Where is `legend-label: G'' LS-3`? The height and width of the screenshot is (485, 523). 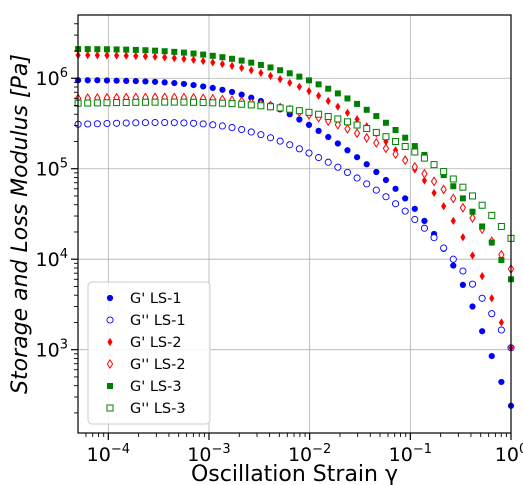
legend-label: G'' LS-3 is located at coordinates (158, 409).